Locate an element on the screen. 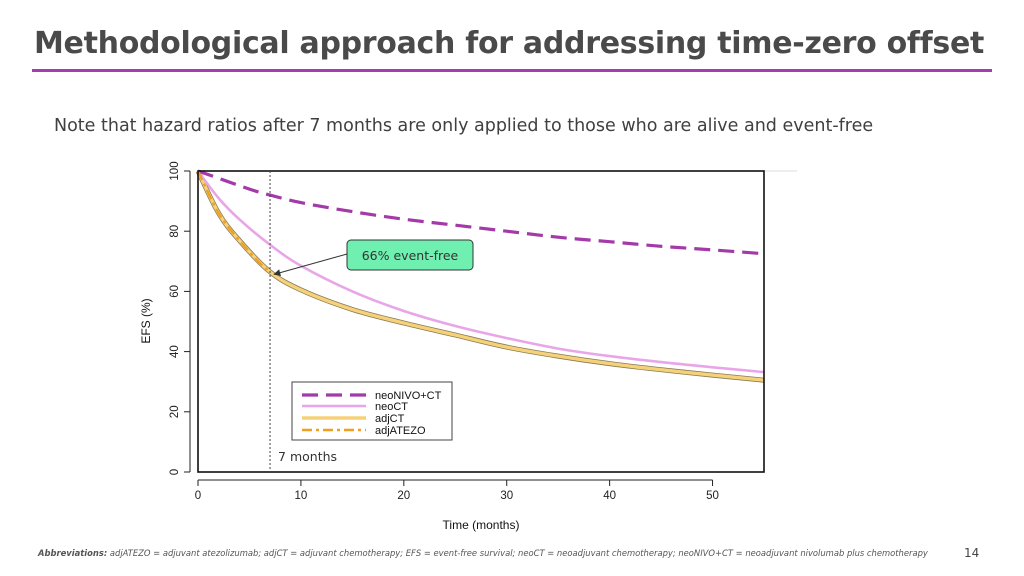 This screenshot has height=576, width=1024. legend-label-adjct: adjCT is located at coordinates (390, 419).